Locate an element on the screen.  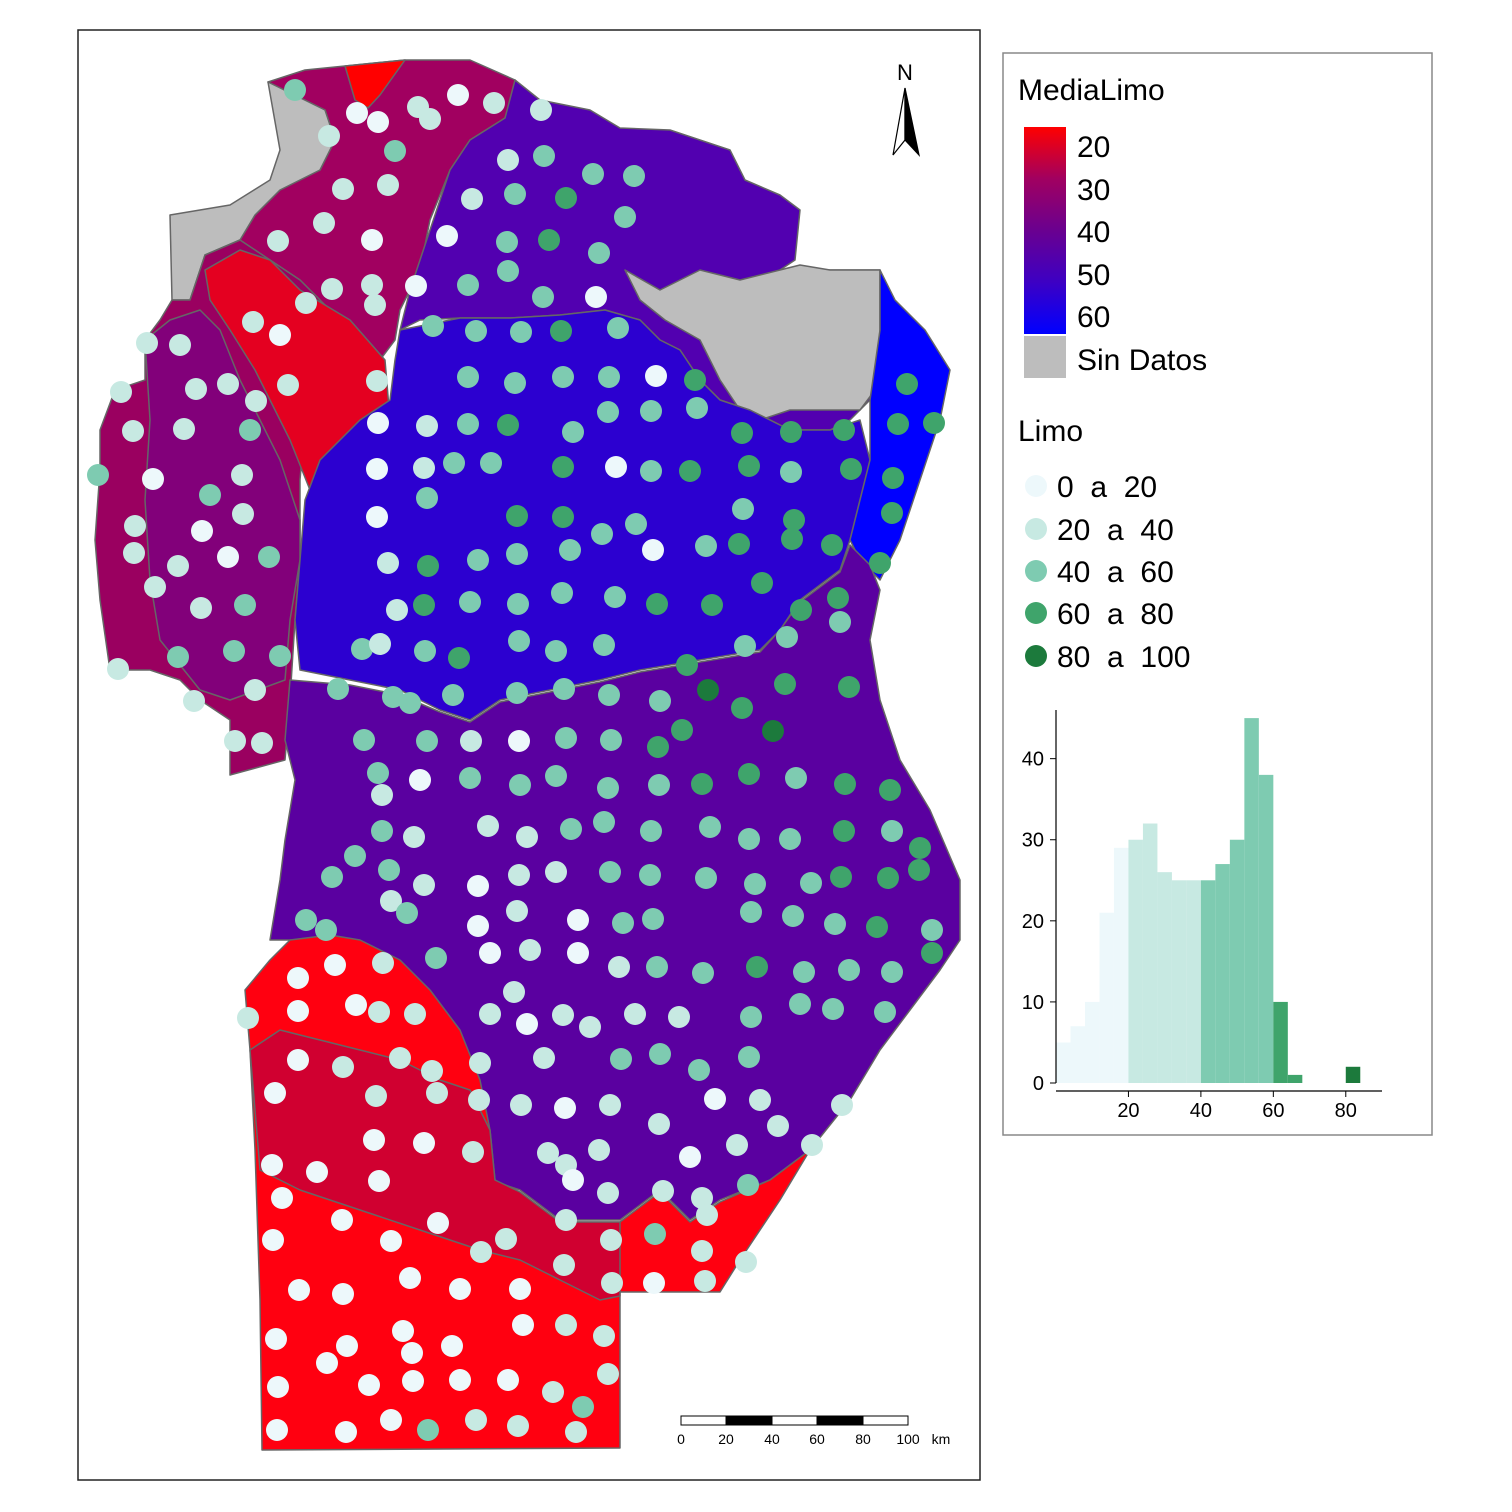
north-arrow-label: N is located at coordinates (905, 72).